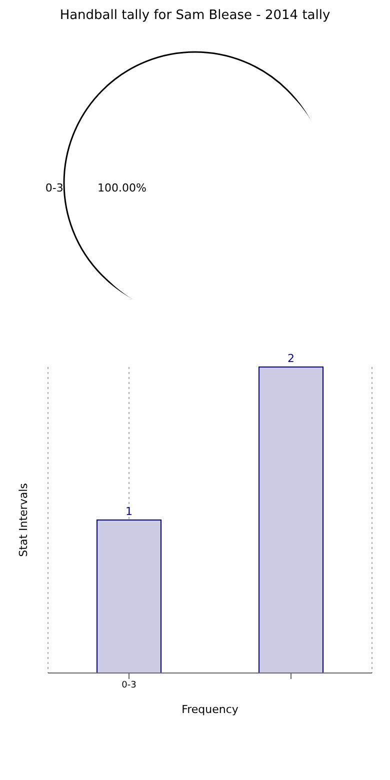 This screenshot has width=390, height=780. Describe the element at coordinates (122, 188) in the screenshot. I see `data-label: 100.00%` at that location.